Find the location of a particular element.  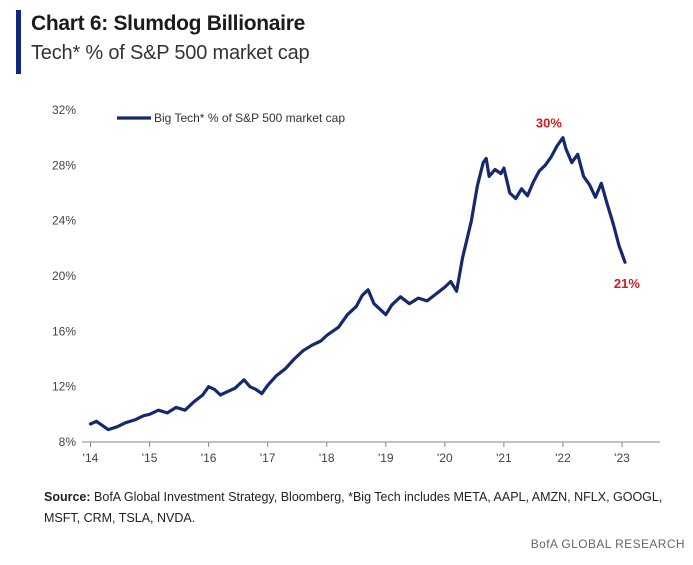

x-tick-label: '21 is located at coordinates (504, 458).